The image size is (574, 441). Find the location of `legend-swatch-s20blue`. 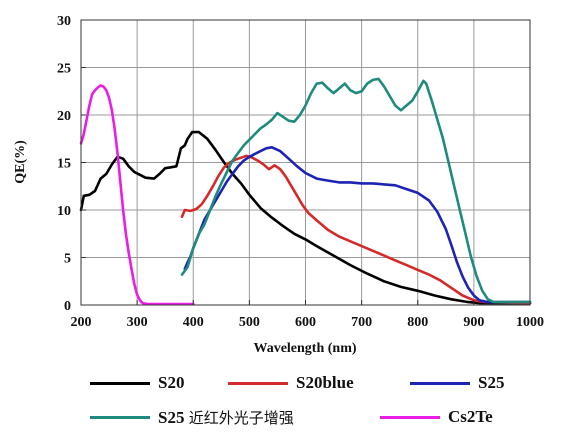

legend-swatch-s20blue is located at coordinates (258, 383).